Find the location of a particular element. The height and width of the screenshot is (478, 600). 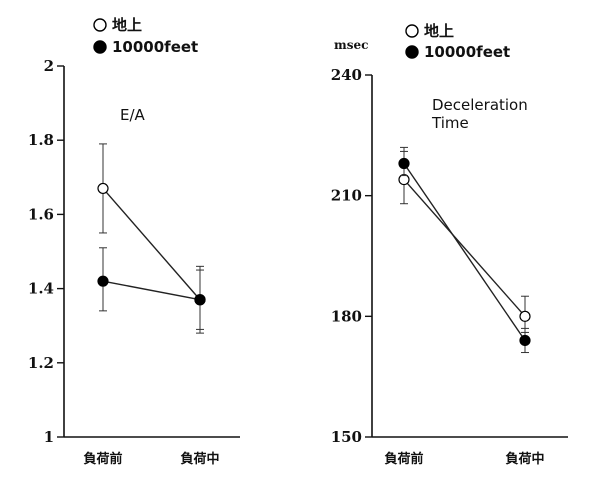

y-tick-label: 180 is located at coordinates (346, 316).